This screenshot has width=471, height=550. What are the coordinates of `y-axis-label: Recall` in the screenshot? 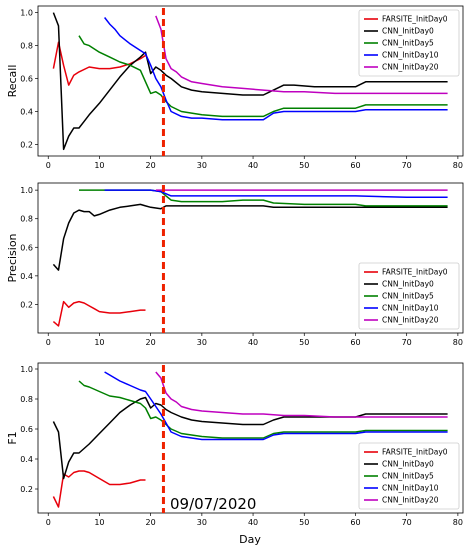 It's located at (12, 81).